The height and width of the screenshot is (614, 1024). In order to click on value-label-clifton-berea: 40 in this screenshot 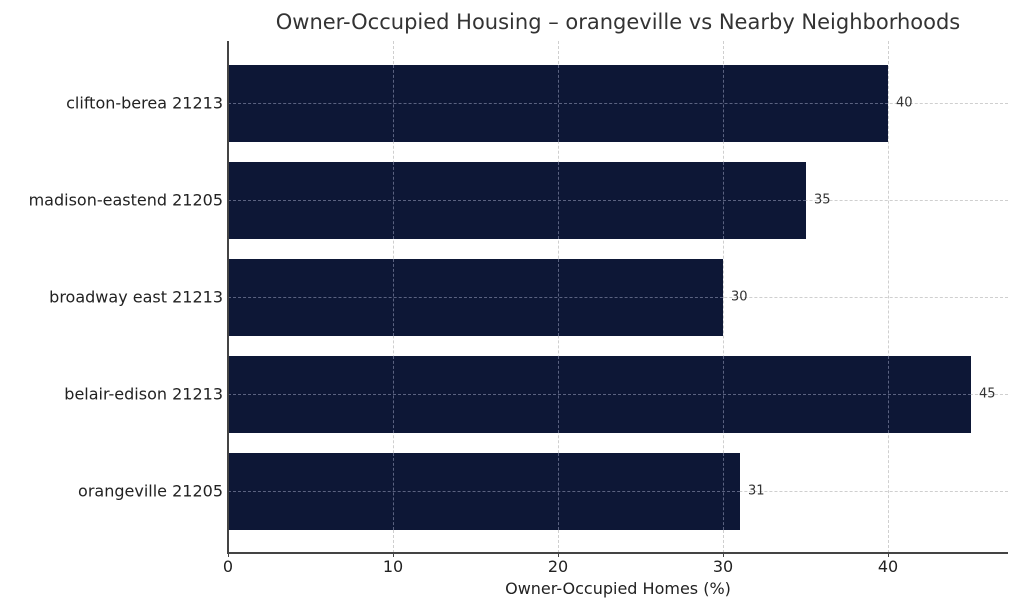, I will do `click(904, 103)`.